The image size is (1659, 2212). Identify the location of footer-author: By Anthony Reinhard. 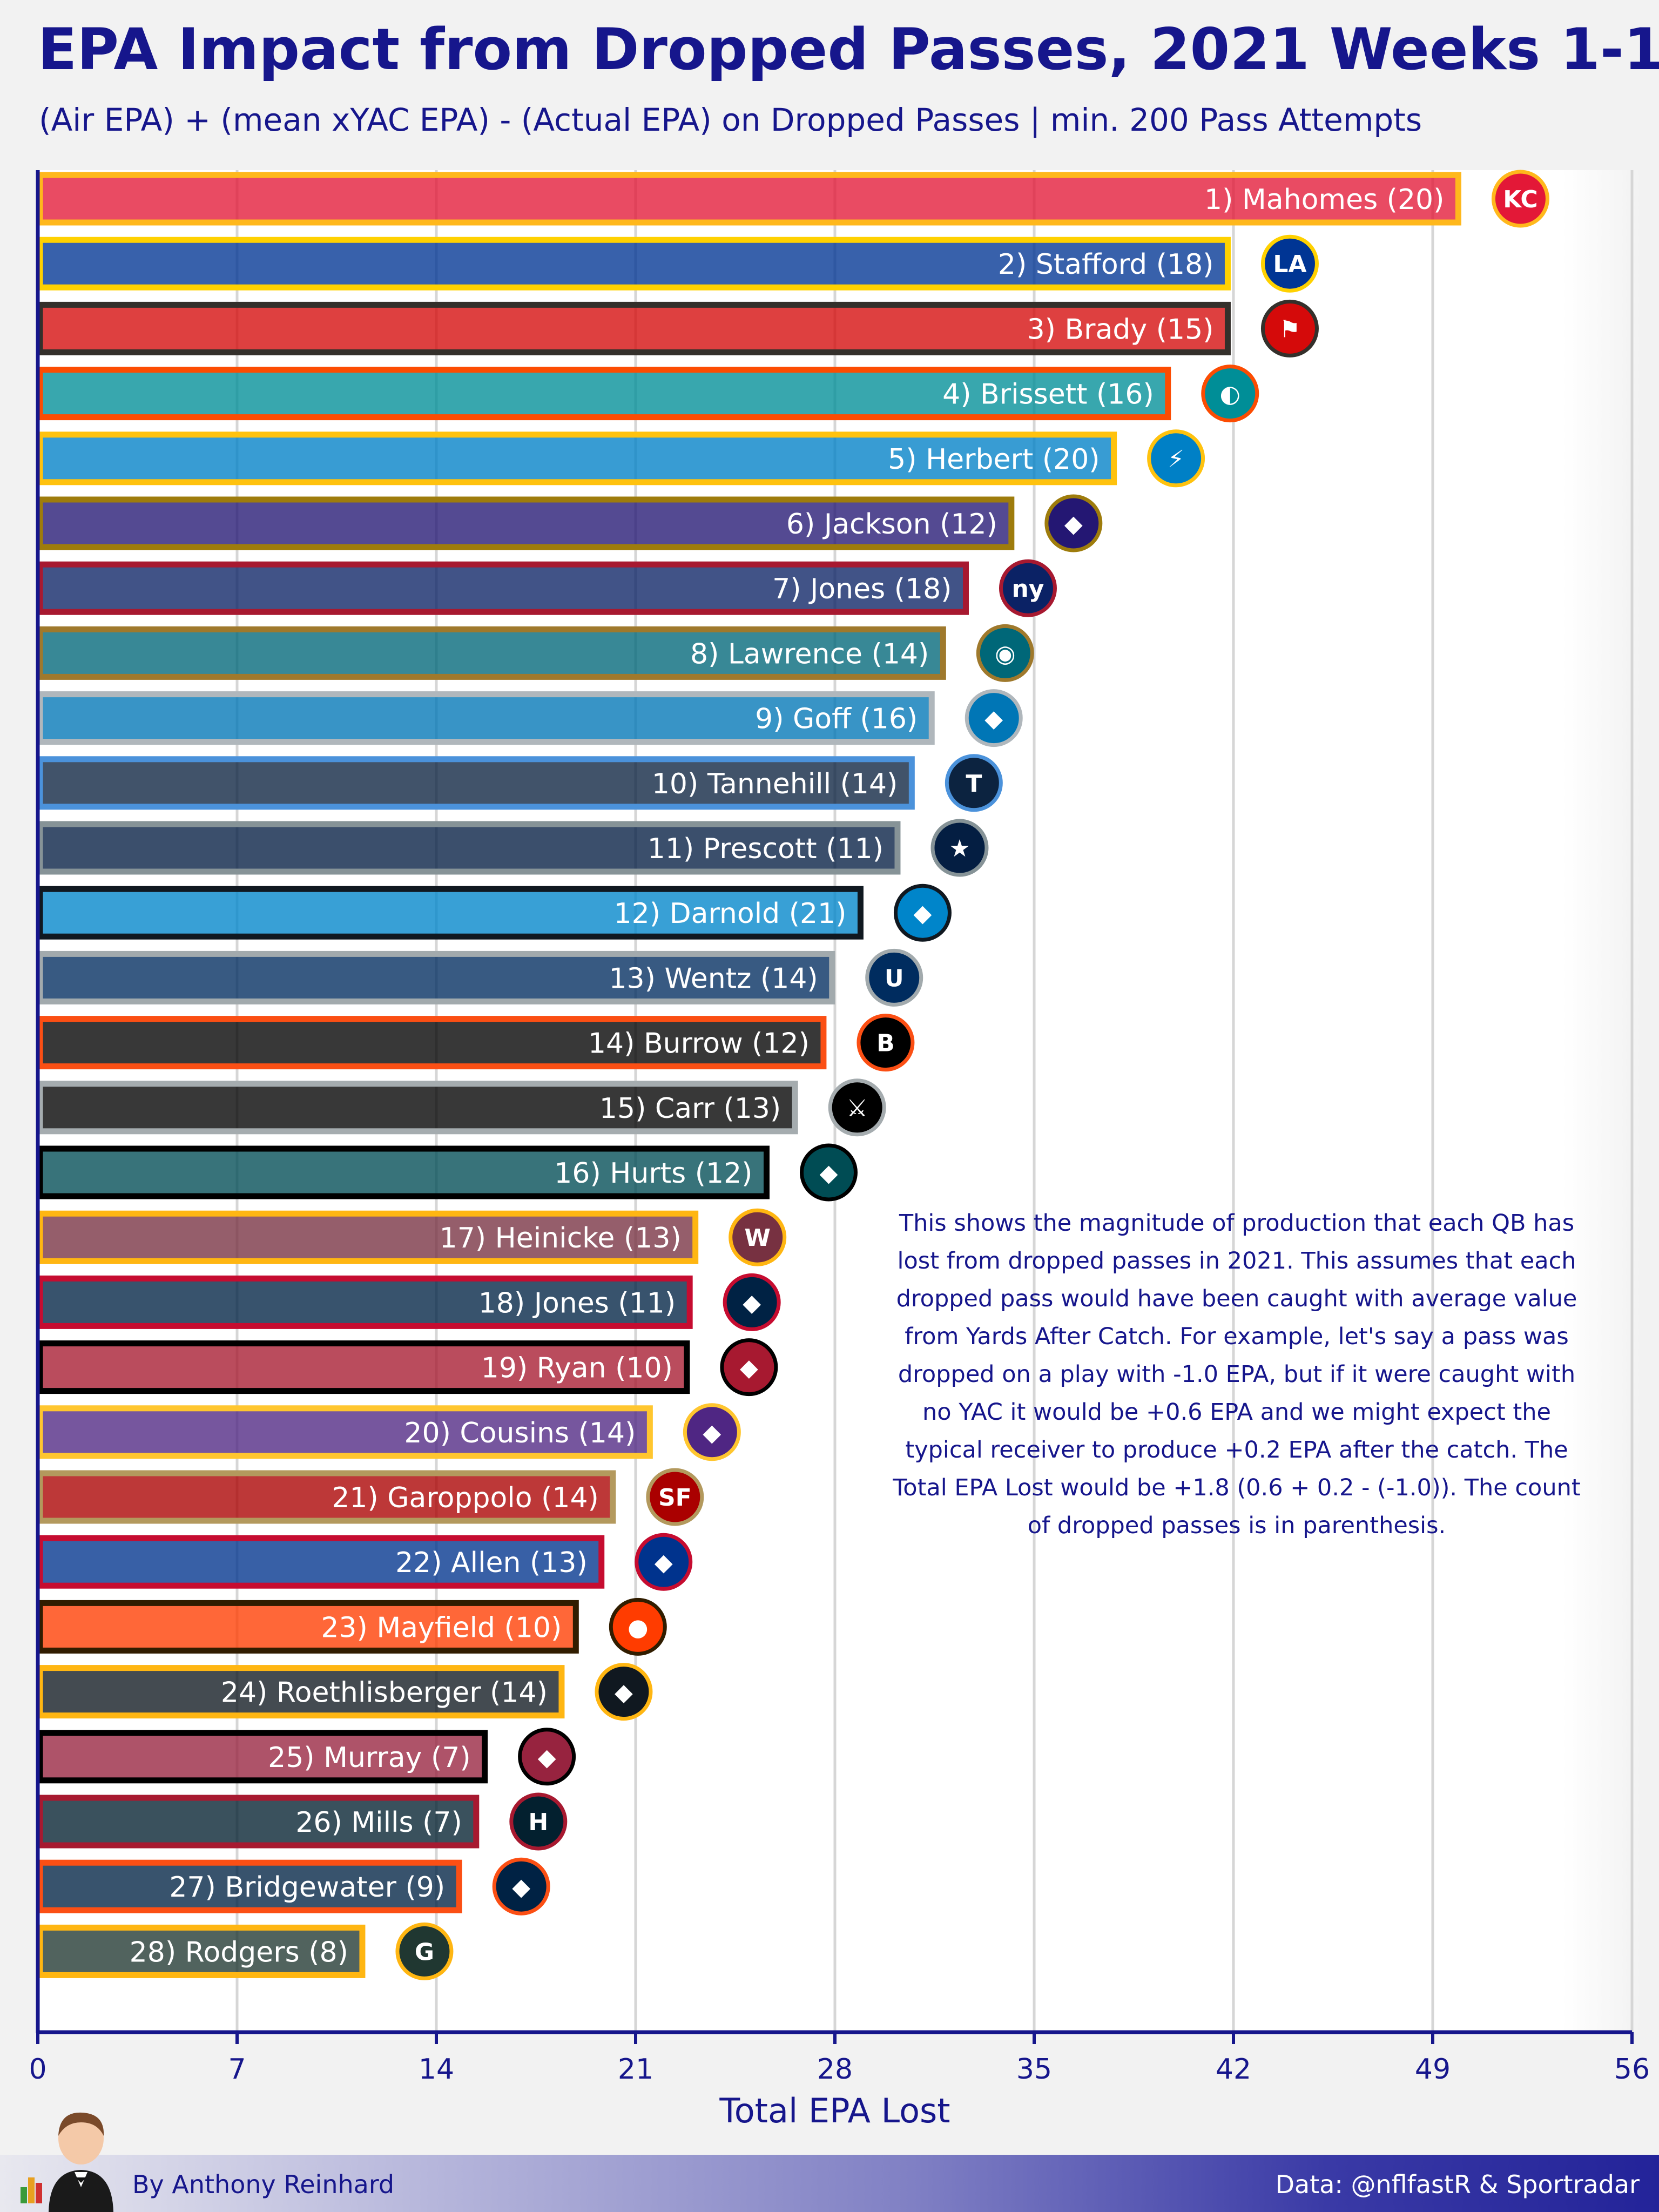
(263, 2184).